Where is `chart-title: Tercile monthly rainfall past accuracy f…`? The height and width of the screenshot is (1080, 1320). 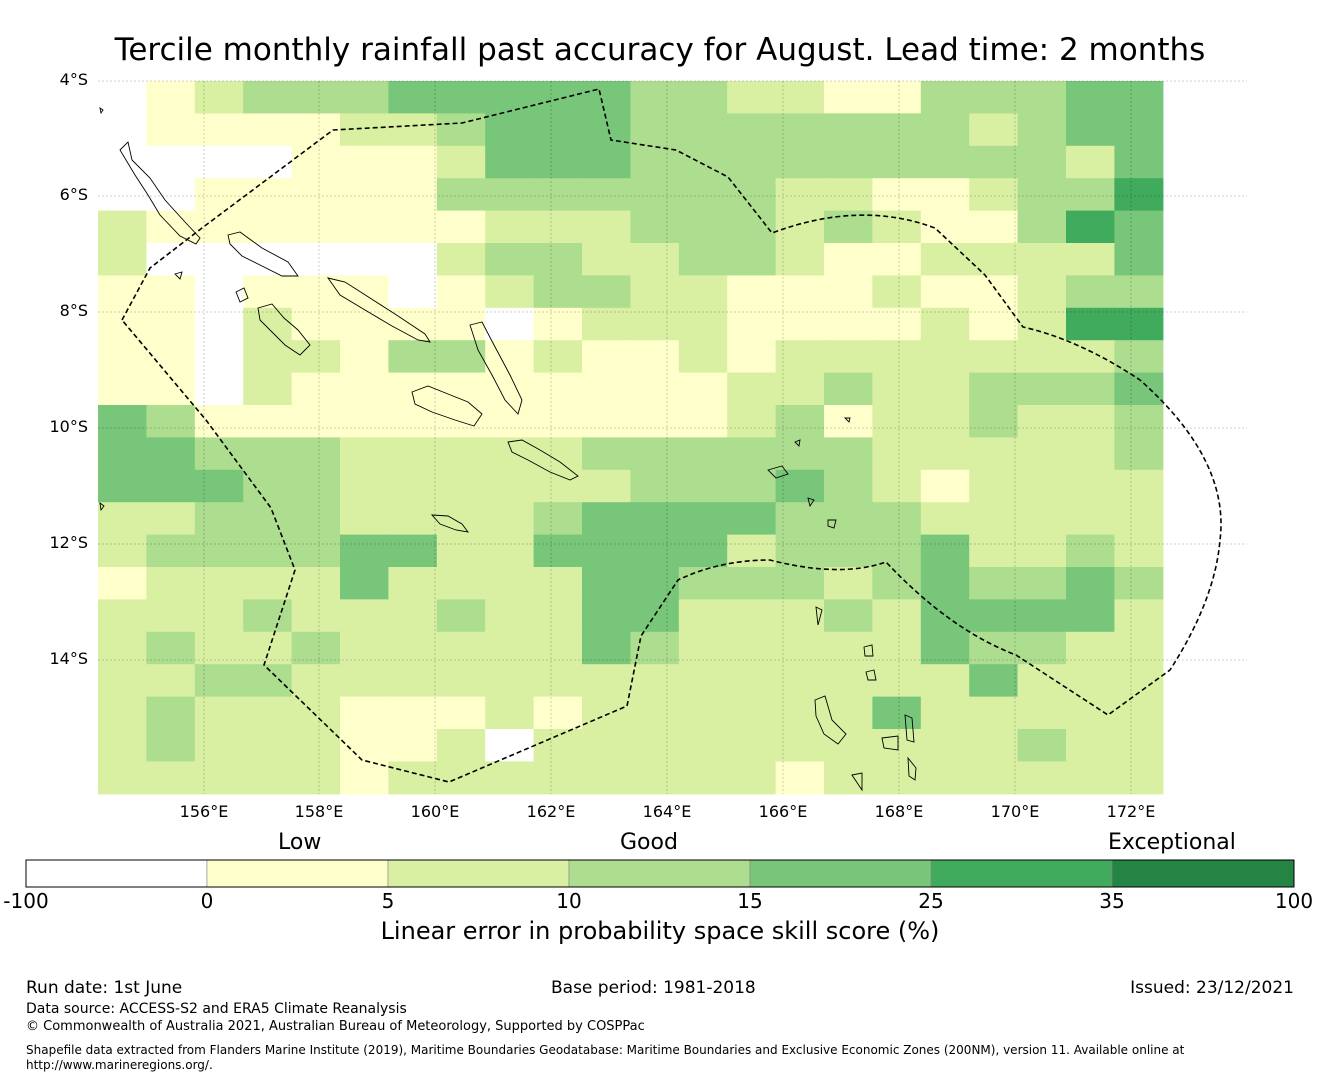
chart-title: Tercile monthly rainfall past accuracy f… is located at coordinates (660, 50).